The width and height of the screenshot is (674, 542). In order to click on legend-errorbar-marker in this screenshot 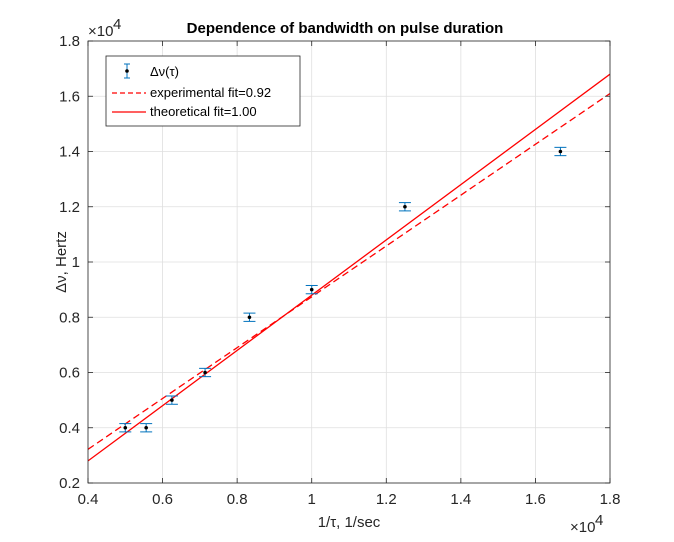, I will do `click(127, 71)`.